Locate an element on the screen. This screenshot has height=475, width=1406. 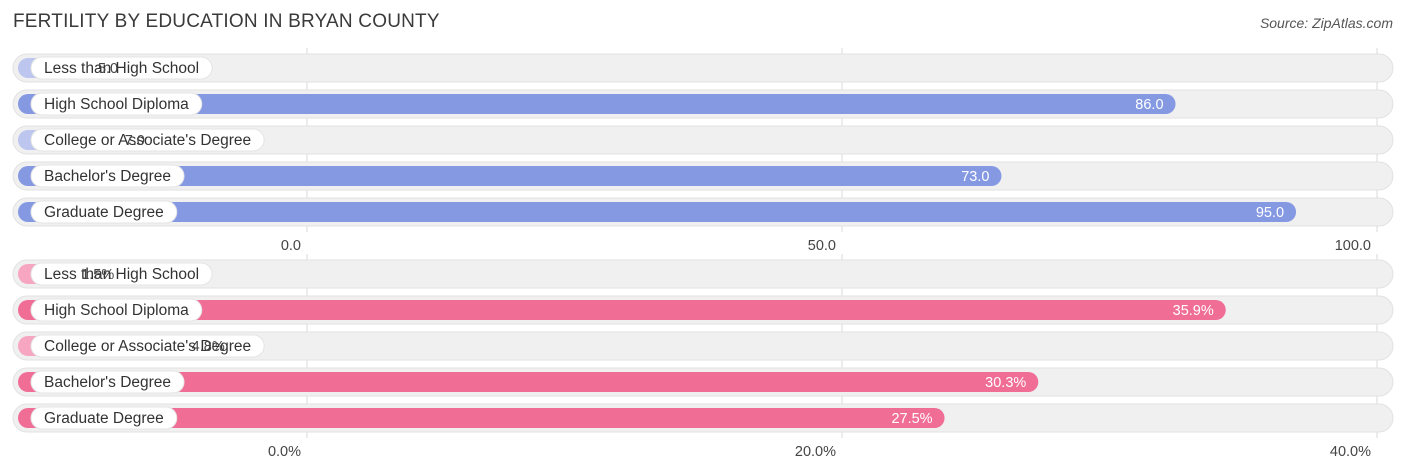
chart2-value-label: 35.9% is located at coordinates (1193, 311).